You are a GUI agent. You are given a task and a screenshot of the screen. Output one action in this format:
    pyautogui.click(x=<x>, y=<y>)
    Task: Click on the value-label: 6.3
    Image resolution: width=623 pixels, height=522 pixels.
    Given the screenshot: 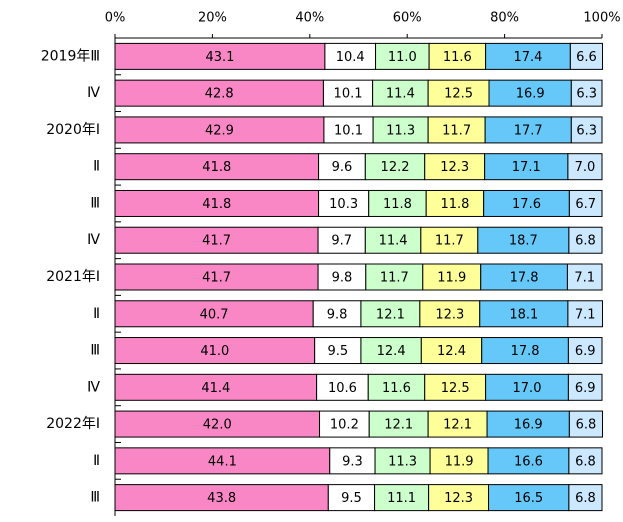 What is the action you would take?
    pyautogui.click(x=586, y=94)
    